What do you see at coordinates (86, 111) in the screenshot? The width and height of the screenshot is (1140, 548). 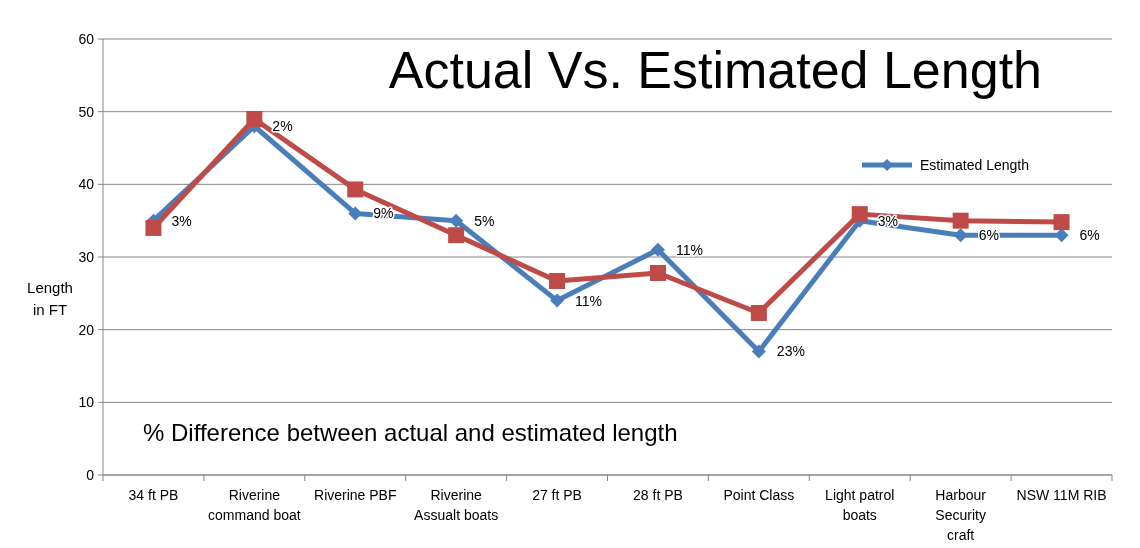 I see `y-tick-label: 50` at bounding box center [86, 111].